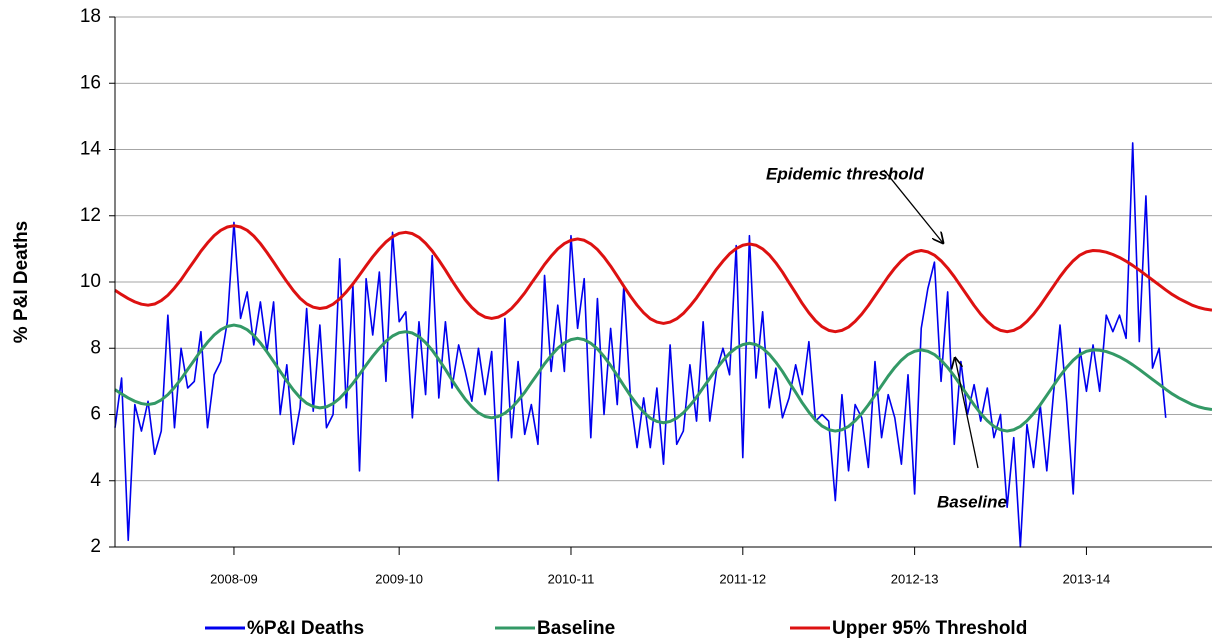 This screenshot has width=1212, height=641. Describe the element at coordinates (1087, 578) in the screenshot. I see `x-tick-label: 2013-14` at that location.